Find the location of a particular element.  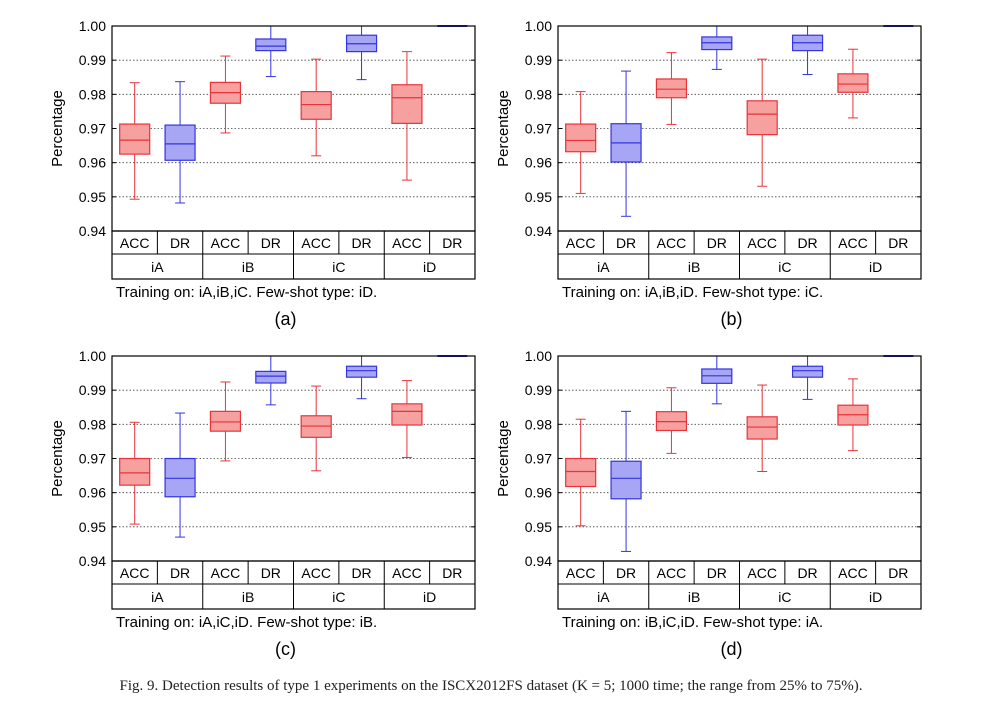

panel-label: (b) is located at coordinates (732, 319).